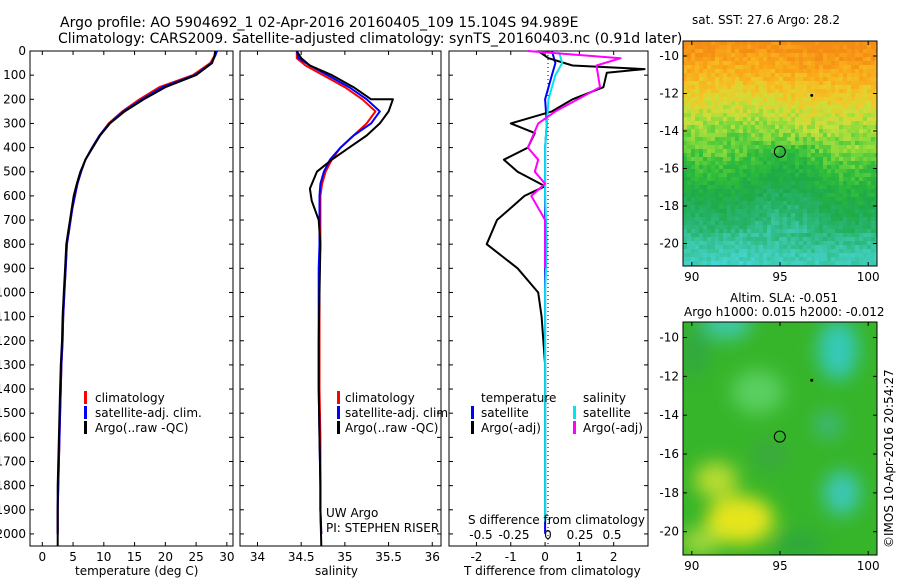  What do you see at coordinates (574, 427) in the screenshot?
I see `legend-swatch-s-argo` at bounding box center [574, 427].